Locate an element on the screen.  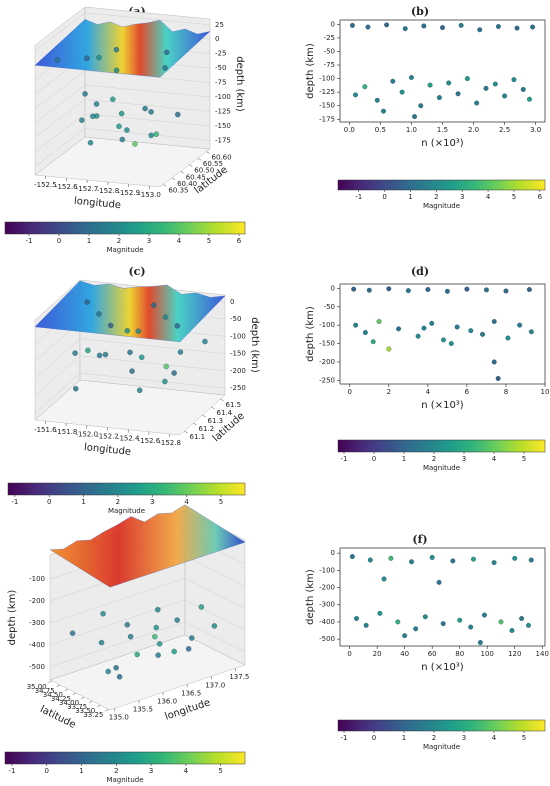
x-tick-label: 4 is located at coordinates (428, 392).